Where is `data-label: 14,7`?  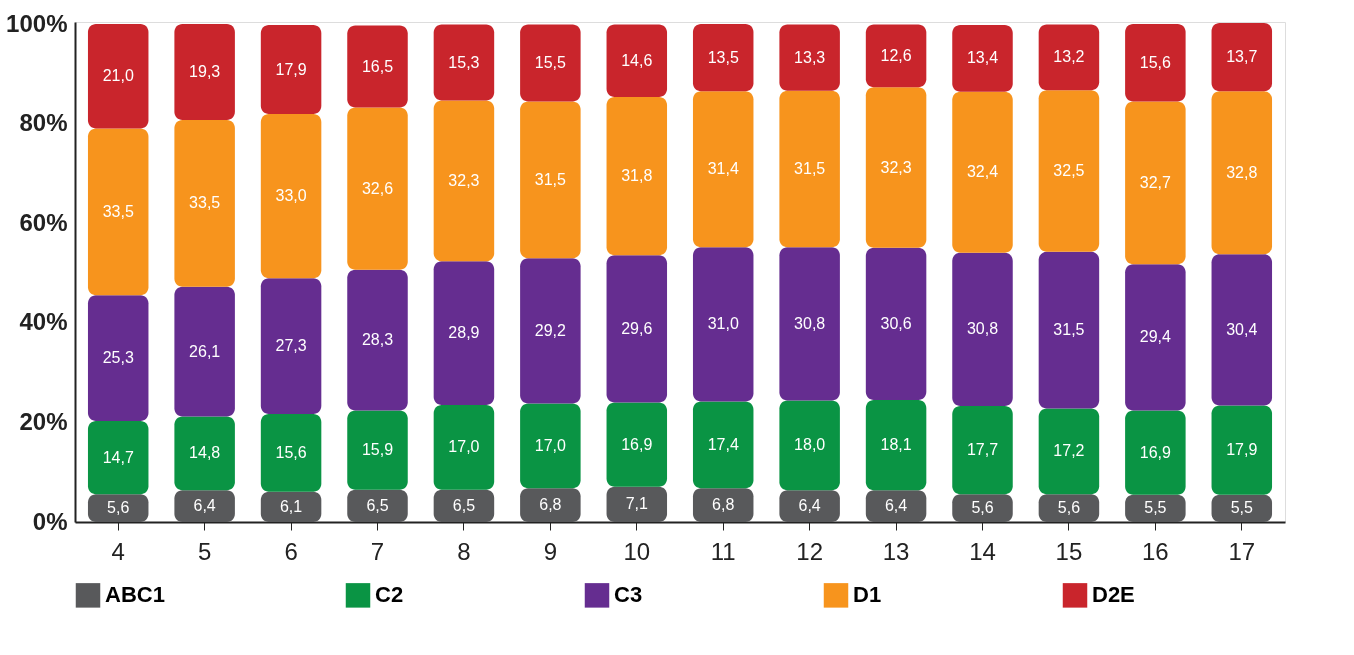
data-label: 14,7 is located at coordinates (118, 457).